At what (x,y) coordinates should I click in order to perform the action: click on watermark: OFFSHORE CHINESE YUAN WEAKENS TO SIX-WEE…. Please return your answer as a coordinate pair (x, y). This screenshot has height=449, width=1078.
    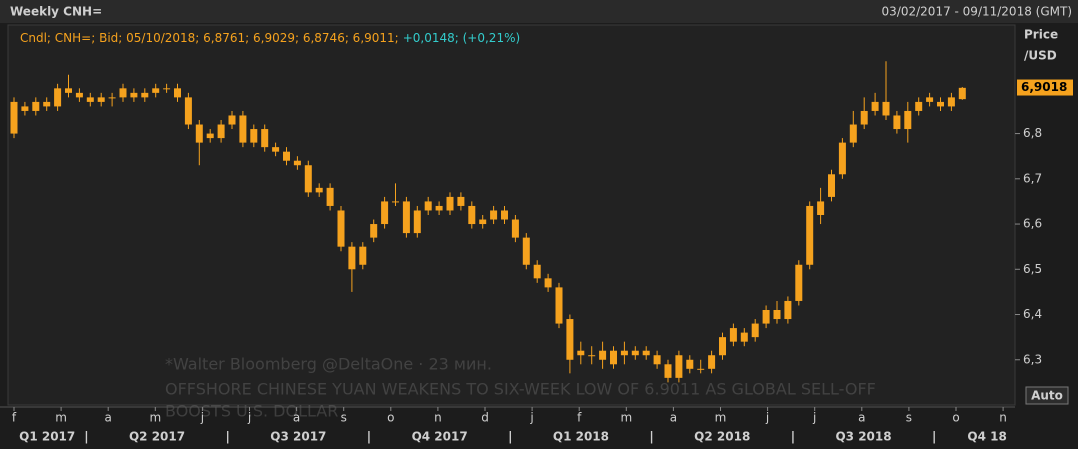
    Looking at the image, I should click on (520, 389).